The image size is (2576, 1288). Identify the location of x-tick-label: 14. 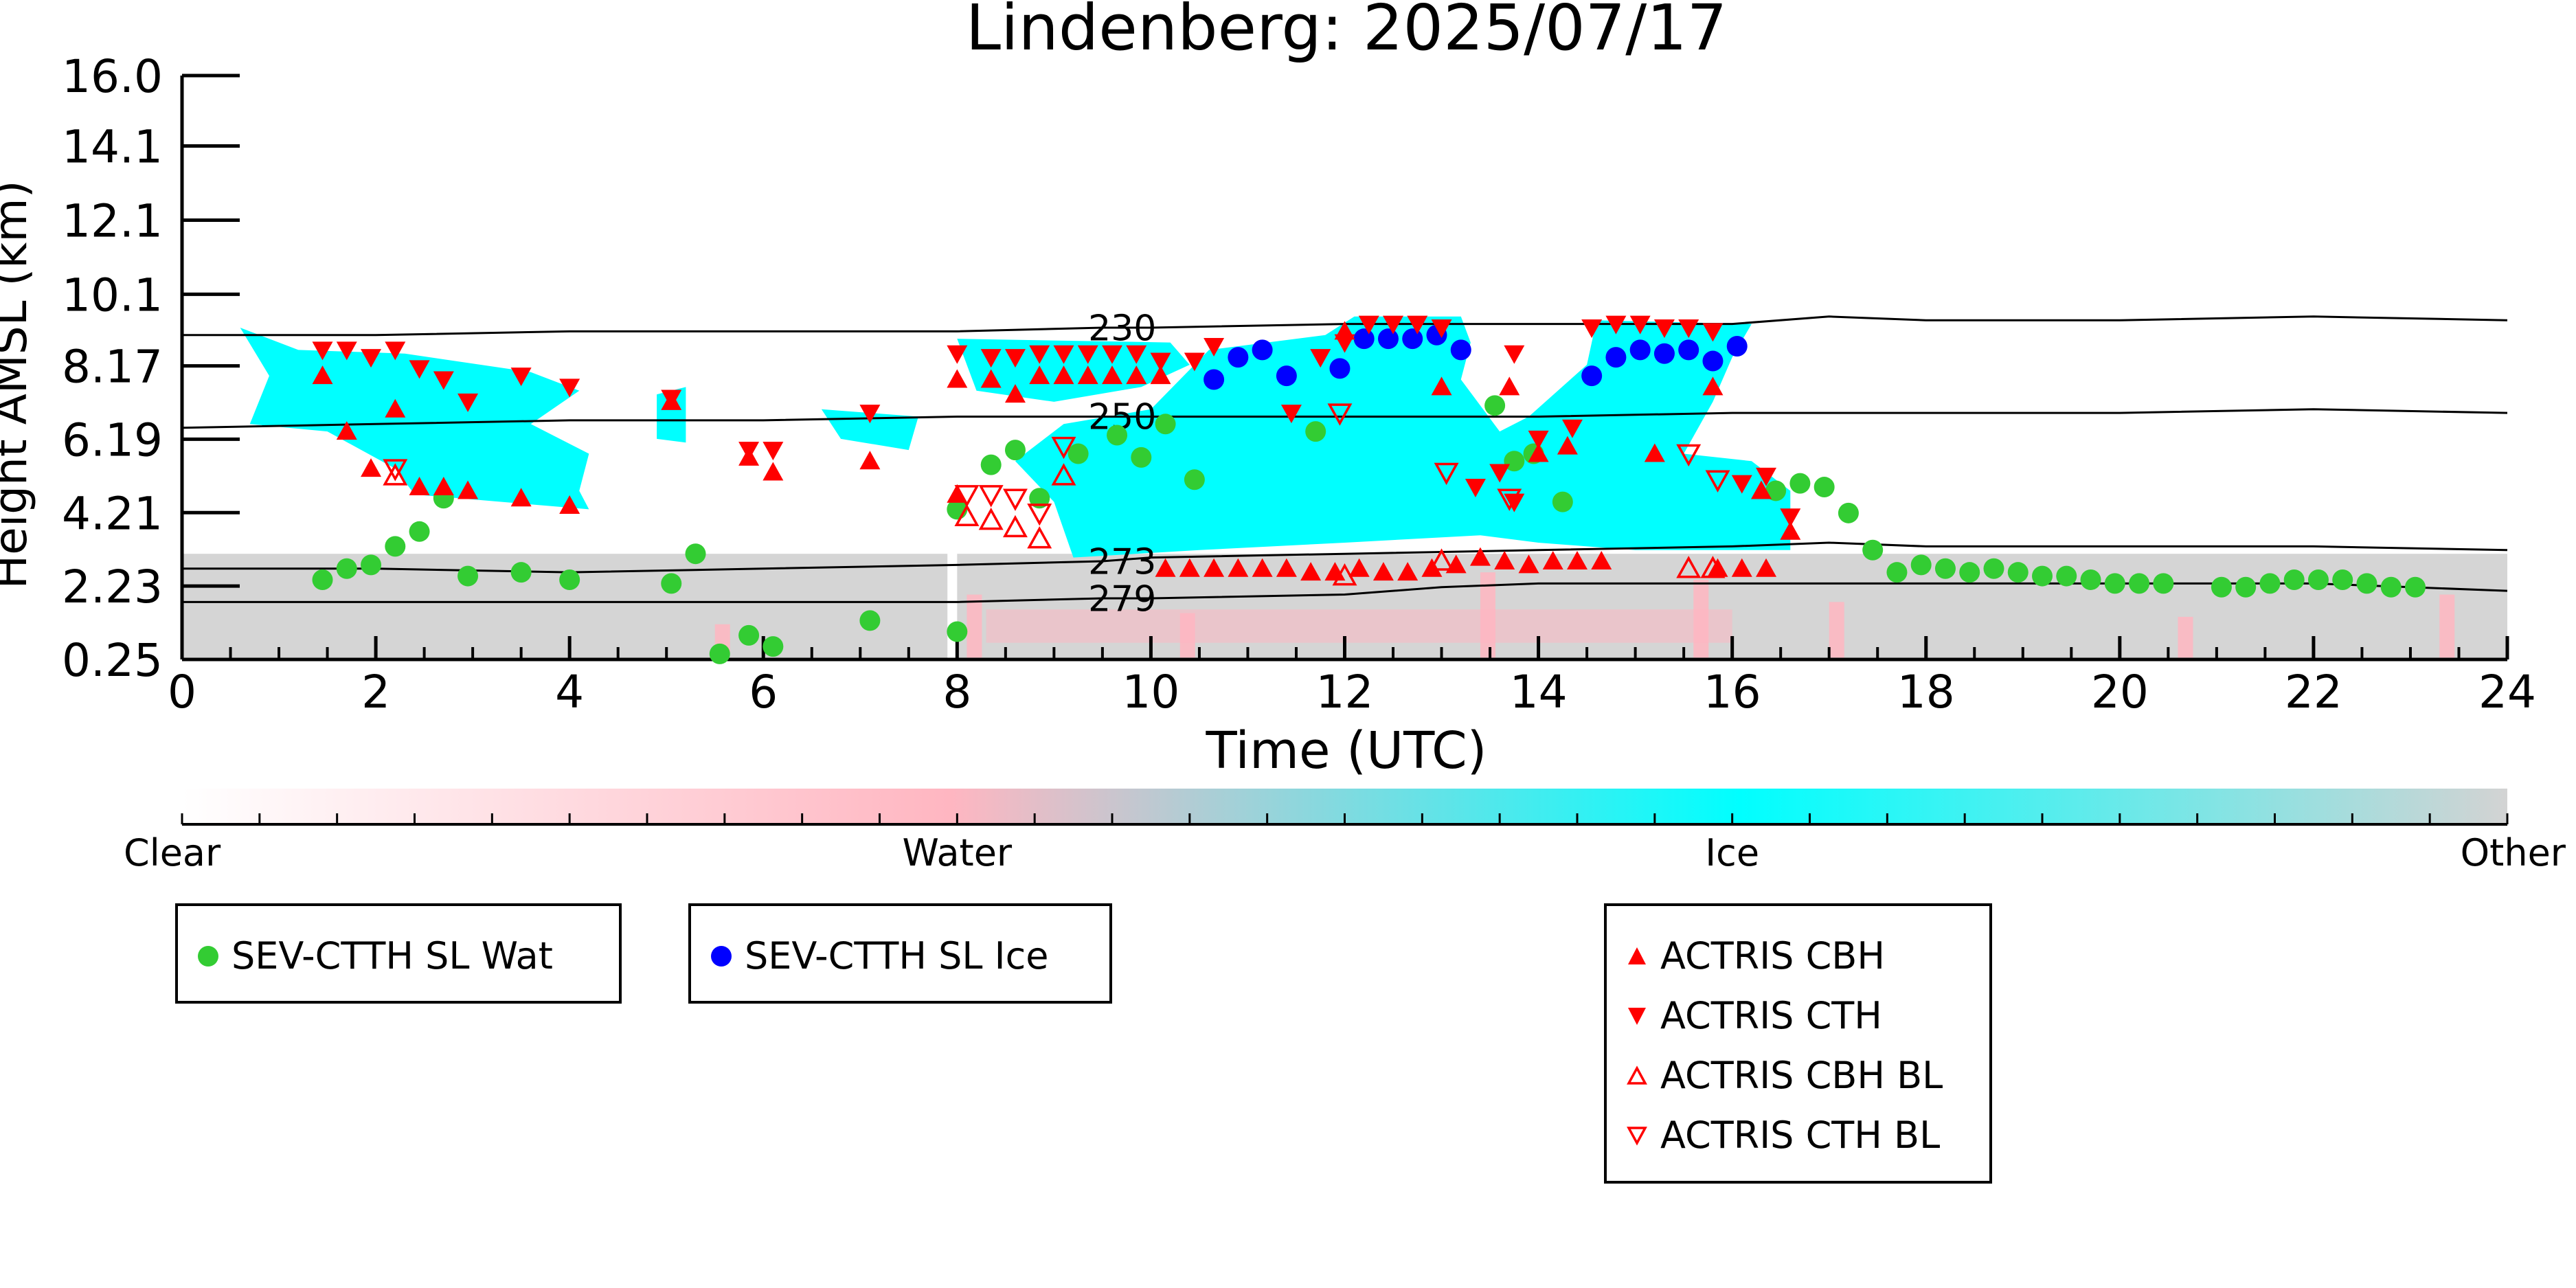
(1539, 692).